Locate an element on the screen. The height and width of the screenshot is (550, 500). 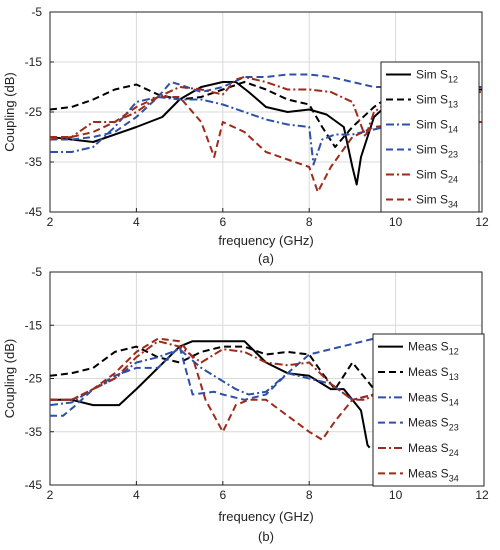
legend-entry-23: Sim S23 is located at coordinates (437, 151).